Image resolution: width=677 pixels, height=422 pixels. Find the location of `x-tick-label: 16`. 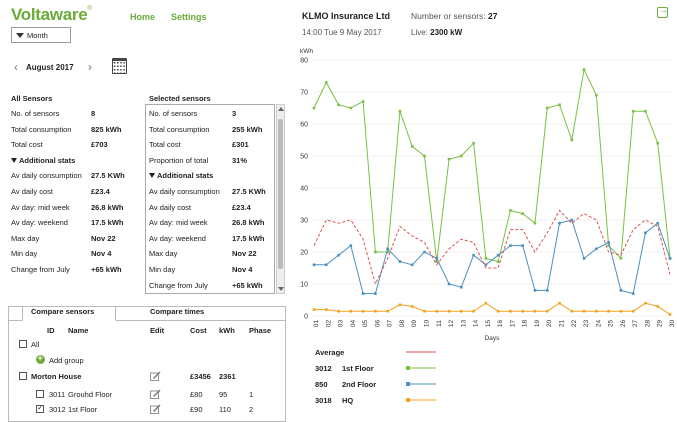

x-tick-label: 16 is located at coordinates (500, 324).